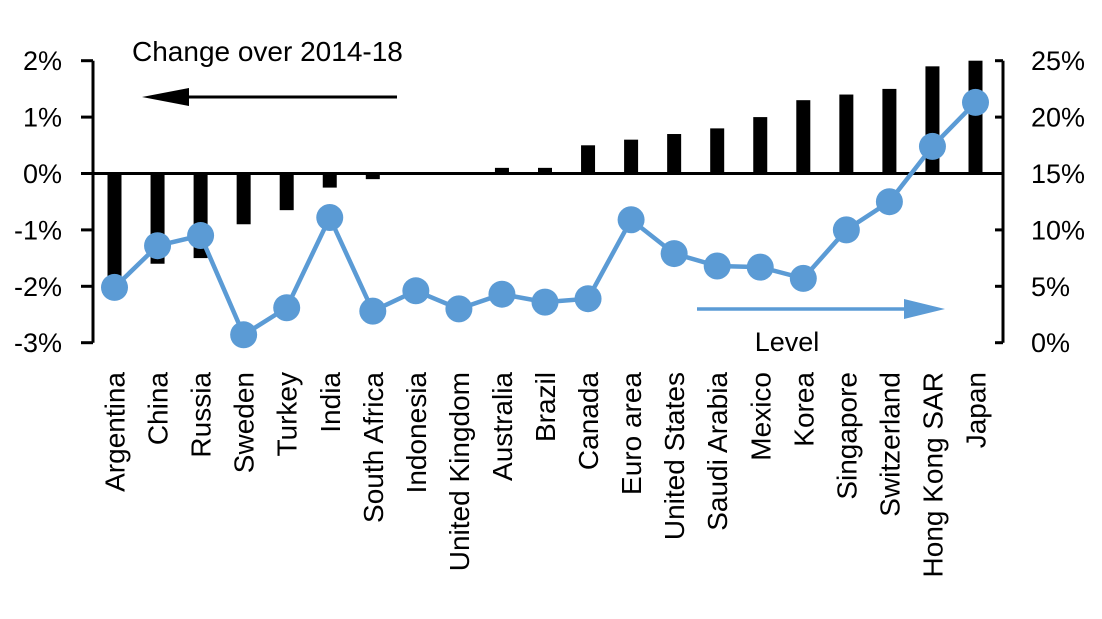 The width and height of the screenshot is (1102, 619). What do you see at coordinates (760, 145) in the screenshot?
I see `bar-mexico` at bounding box center [760, 145].